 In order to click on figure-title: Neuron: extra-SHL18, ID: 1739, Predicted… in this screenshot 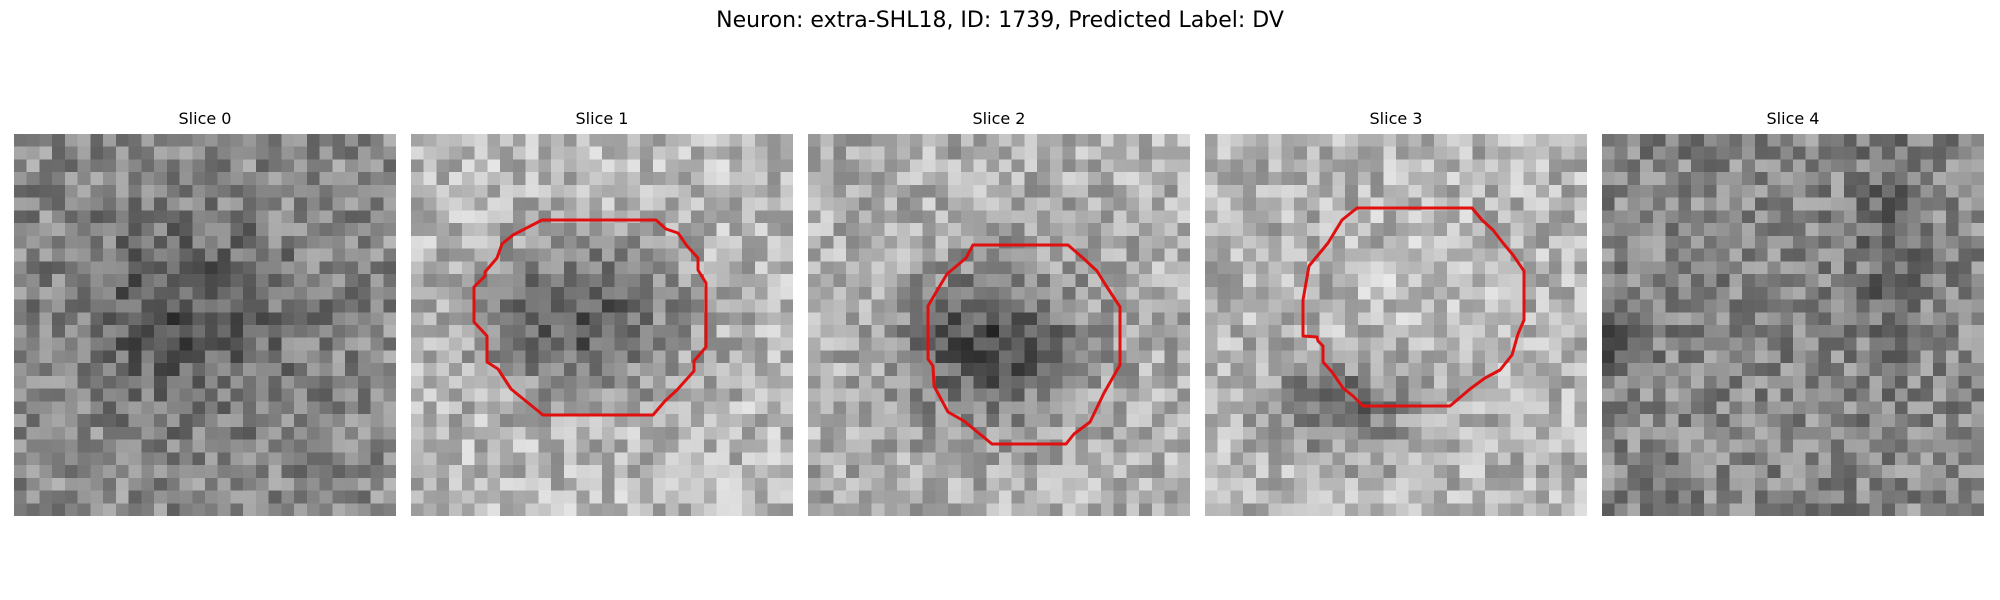, I will do `click(1000, 20)`.